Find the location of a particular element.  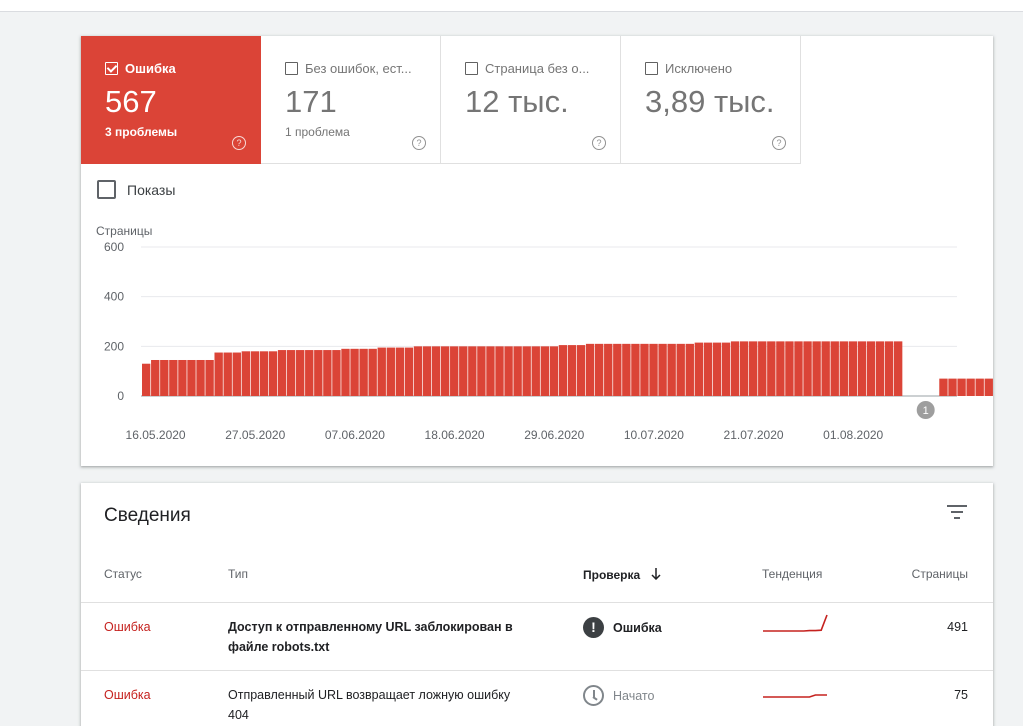

annotation-marker is located at coordinates (925, 410).